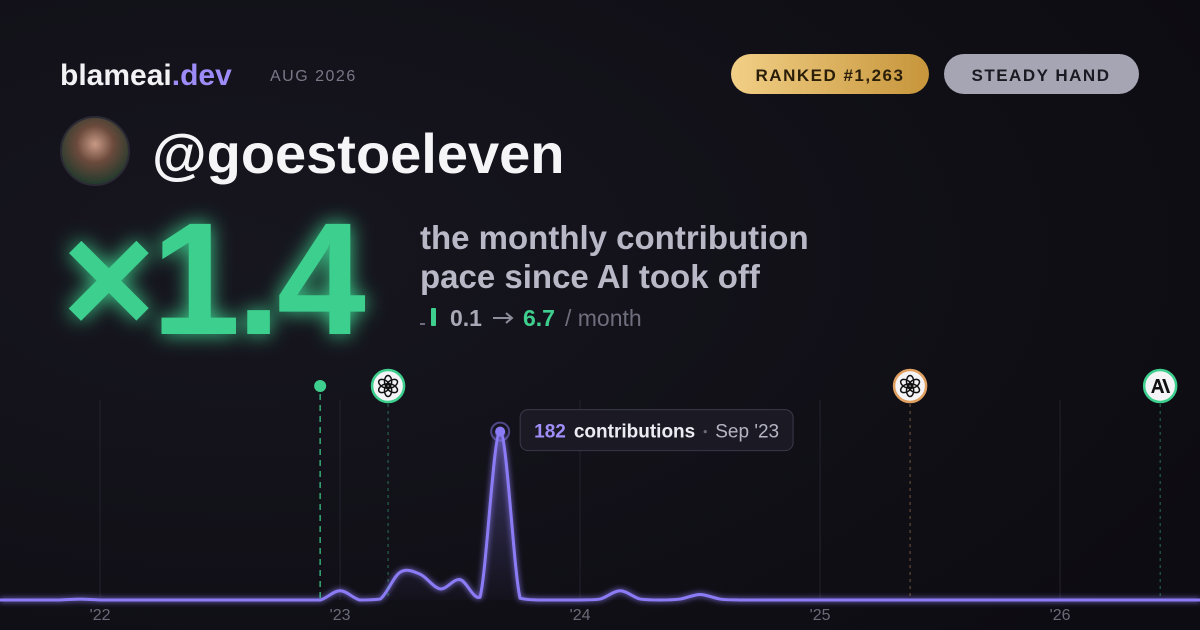  I want to click on style-text: STEADY HAND, so click(1041, 75).